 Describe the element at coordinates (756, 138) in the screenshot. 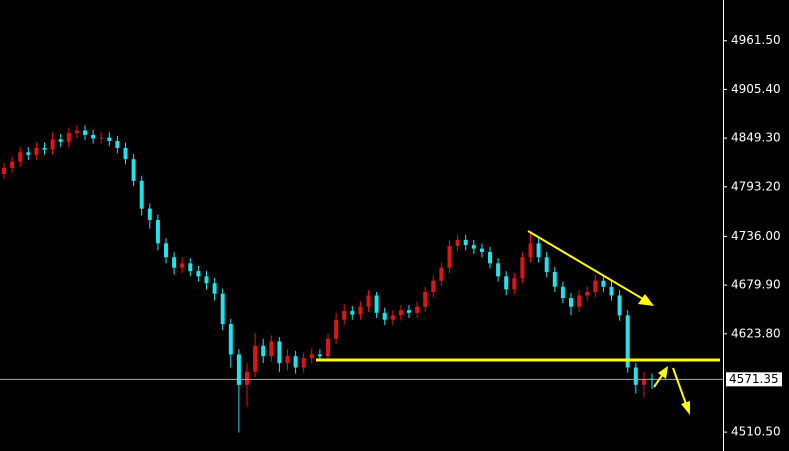

I see `y-tick-label: 4849.30` at that location.